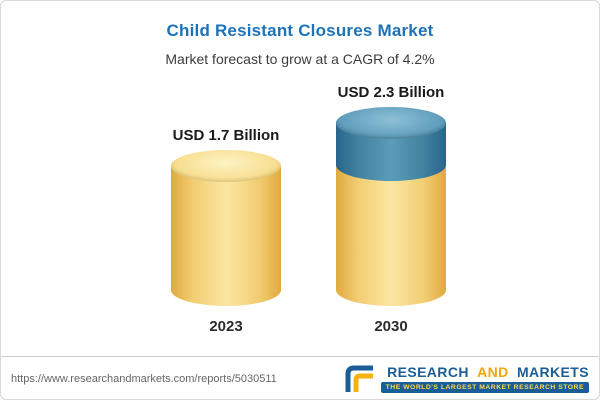  Describe the element at coordinates (391, 144) in the screenshot. I see `growth-segment` at that location.